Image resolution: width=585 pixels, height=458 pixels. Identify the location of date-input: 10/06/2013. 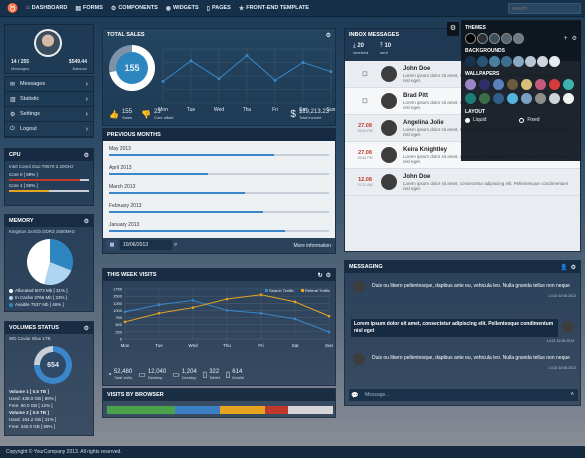
(146, 245).